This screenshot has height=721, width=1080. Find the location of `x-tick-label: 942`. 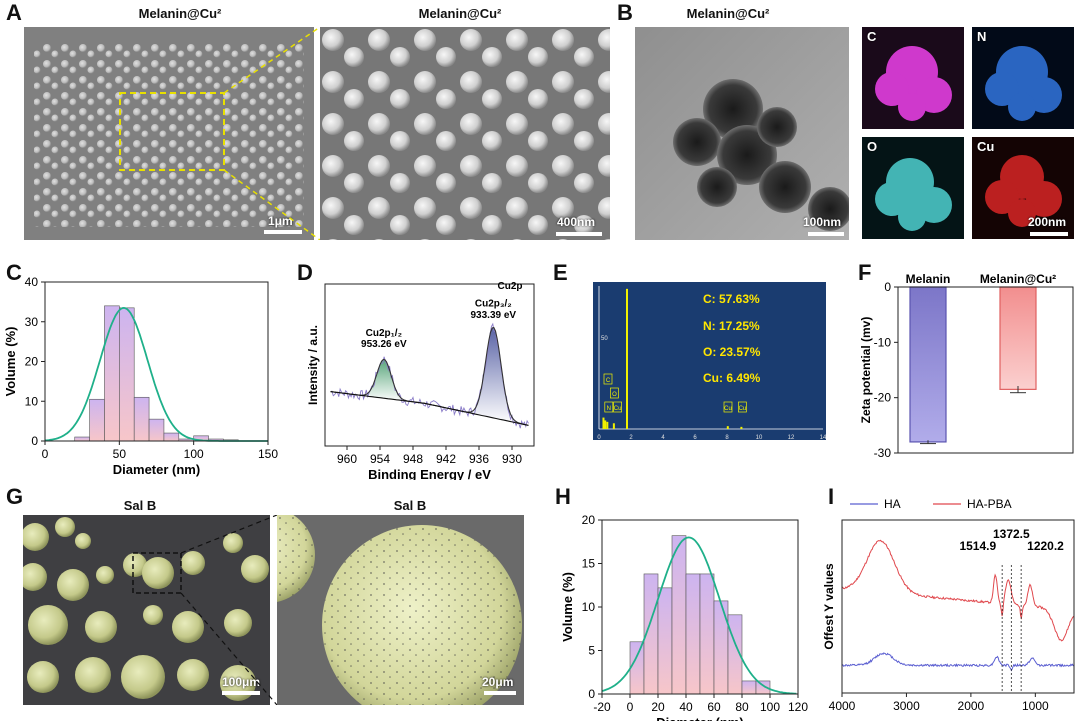

x-tick-label: 942 is located at coordinates (446, 459).